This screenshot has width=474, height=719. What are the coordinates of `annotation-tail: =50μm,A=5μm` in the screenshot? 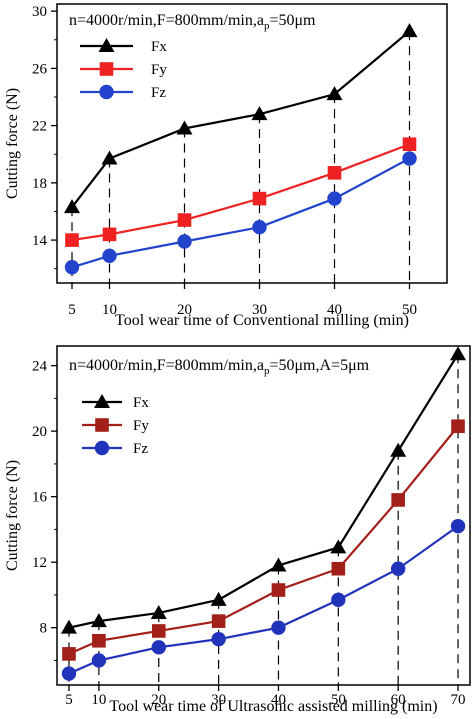 It's located at (319, 365).